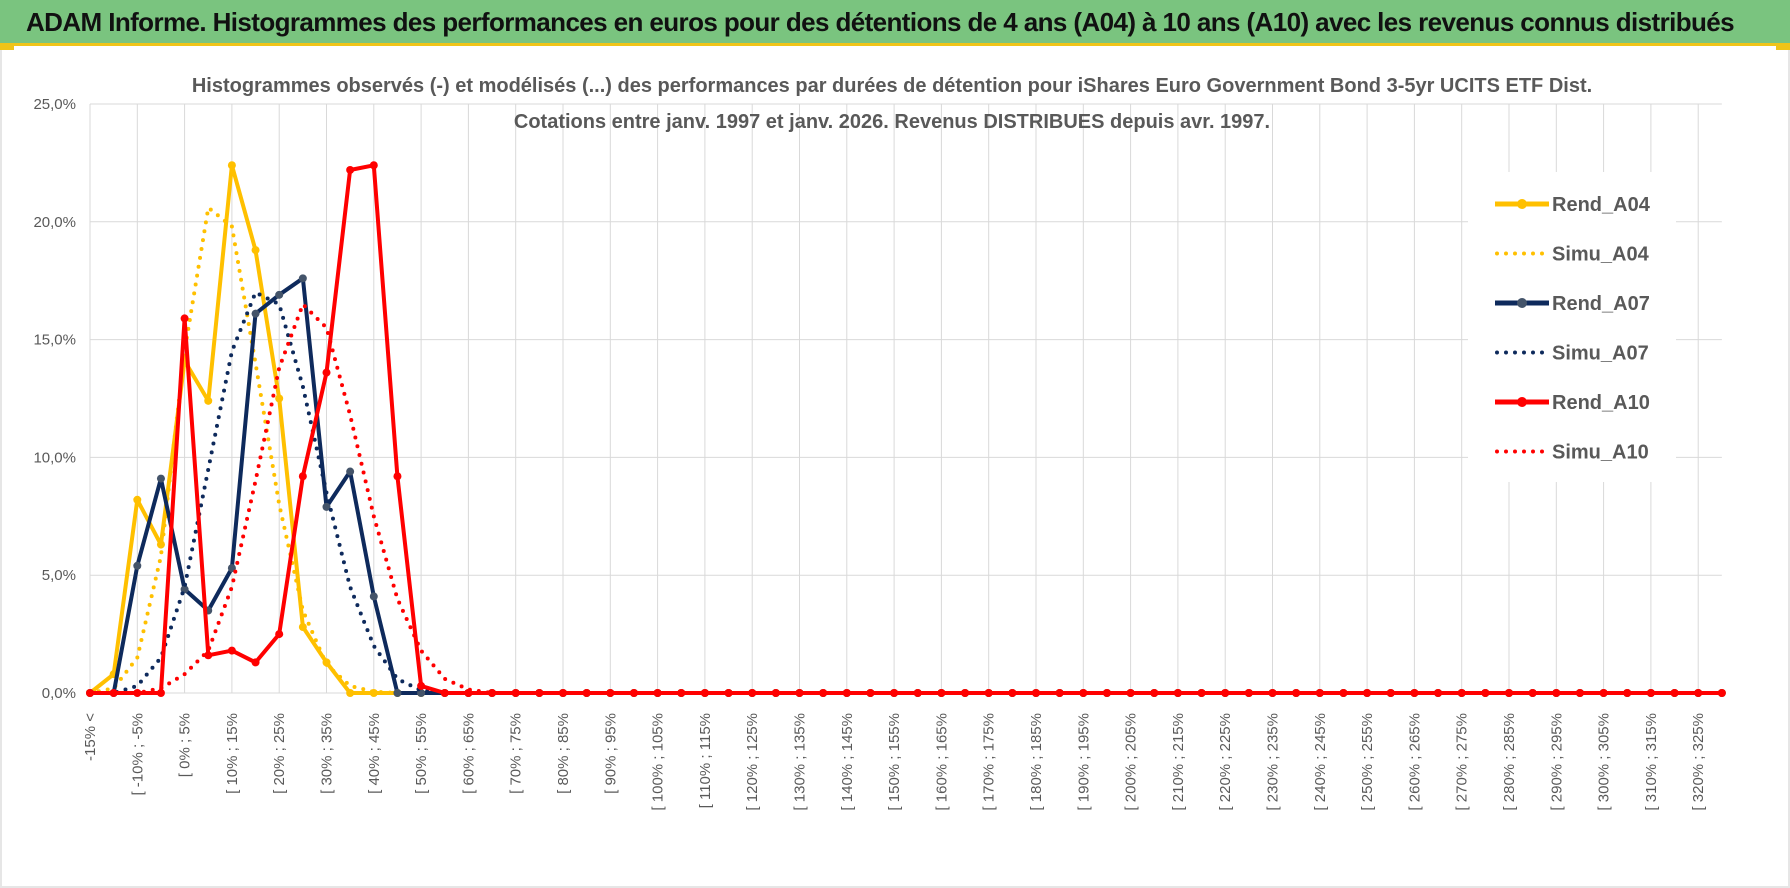 The height and width of the screenshot is (888, 1790). What do you see at coordinates (989, 762) in the screenshot?
I see `x-tick-label: [ 170% ; 175%` at bounding box center [989, 762].